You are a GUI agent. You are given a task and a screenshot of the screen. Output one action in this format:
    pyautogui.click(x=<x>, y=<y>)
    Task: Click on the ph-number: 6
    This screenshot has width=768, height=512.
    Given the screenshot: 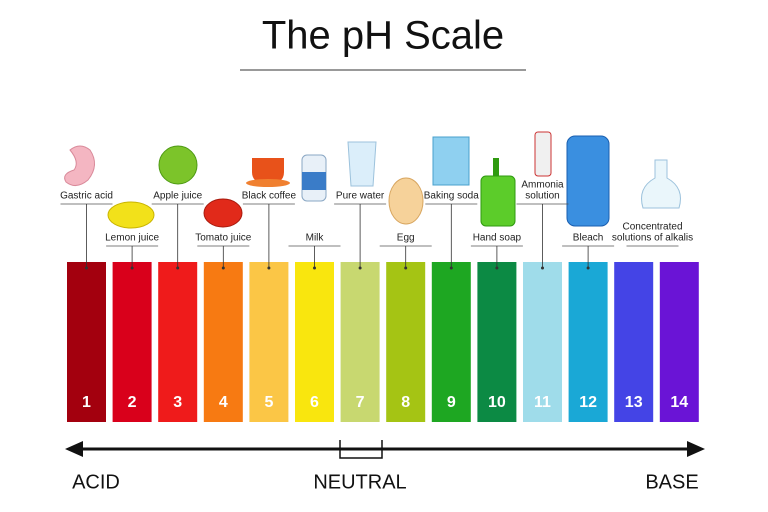 What is the action you would take?
    pyautogui.click(x=314, y=402)
    